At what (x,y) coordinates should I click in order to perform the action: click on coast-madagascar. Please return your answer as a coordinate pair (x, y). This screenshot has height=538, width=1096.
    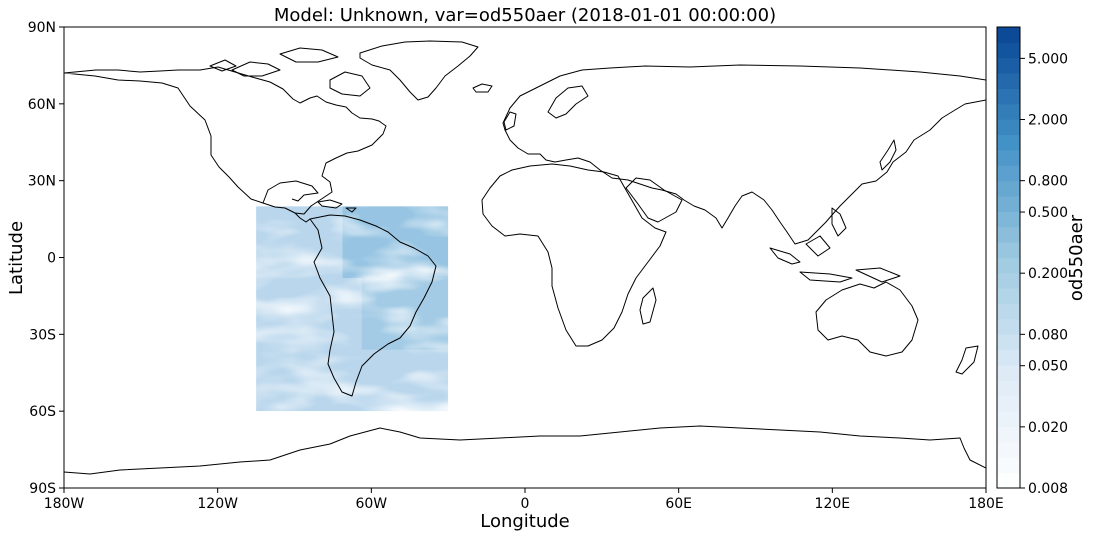
    Looking at the image, I should click on (648, 306).